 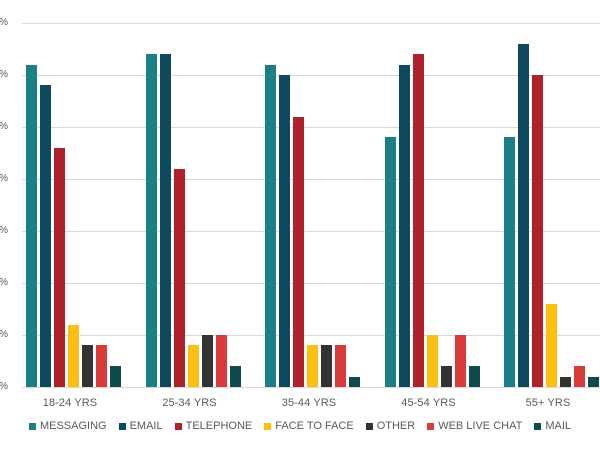 I want to click on legend-item: MAIL, so click(x=552, y=426).